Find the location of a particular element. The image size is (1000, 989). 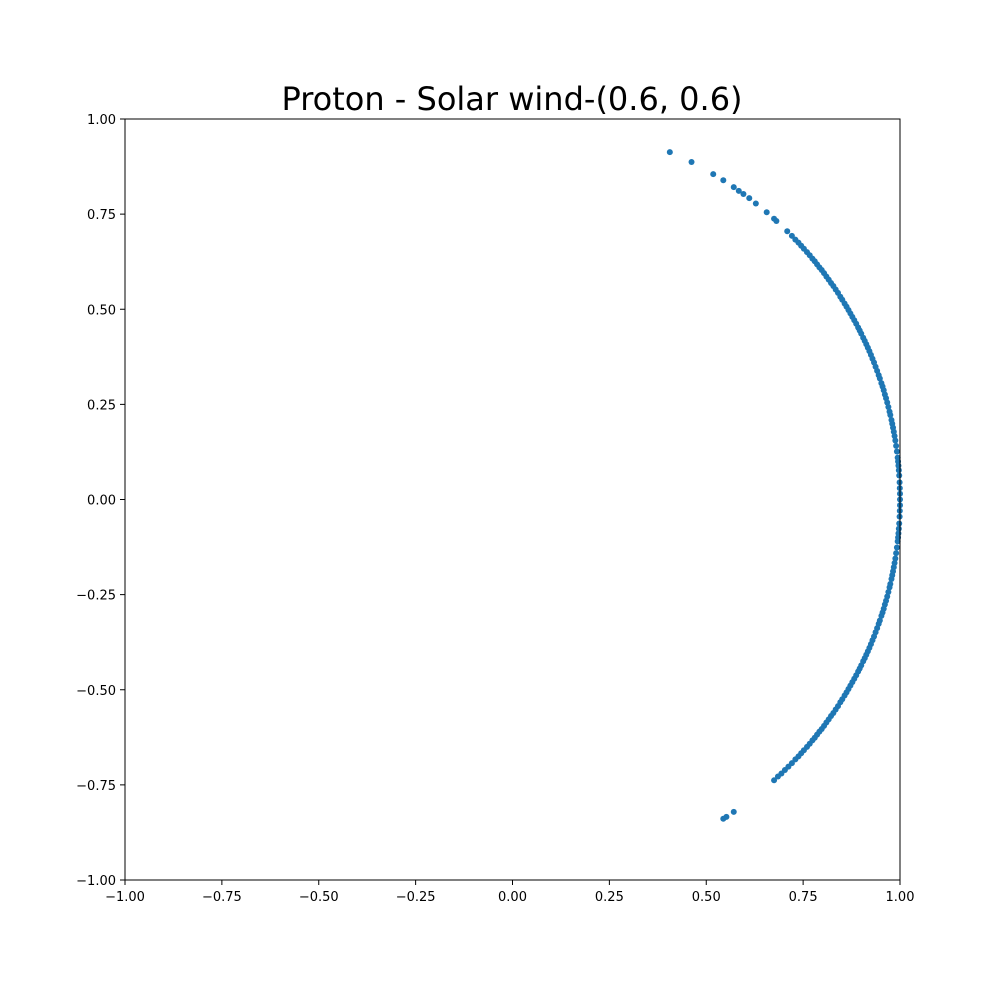

y-tick-label: −0.75 is located at coordinates (96, 786).